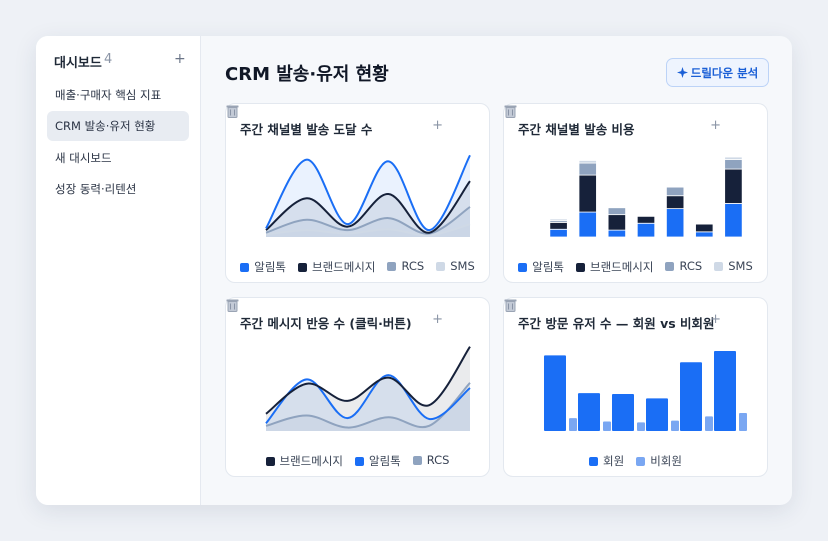  I want to click on legend-label: 회원, so click(614, 461).